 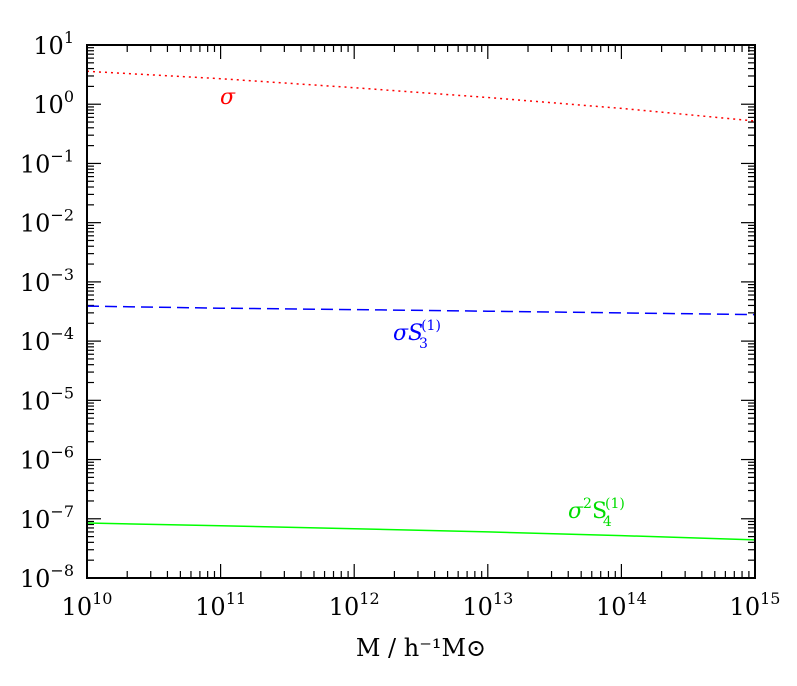 What do you see at coordinates (47, 399) in the screenshot?
I see `y-tick-label: 10⁻⁵` at bounding box center [47, 399].